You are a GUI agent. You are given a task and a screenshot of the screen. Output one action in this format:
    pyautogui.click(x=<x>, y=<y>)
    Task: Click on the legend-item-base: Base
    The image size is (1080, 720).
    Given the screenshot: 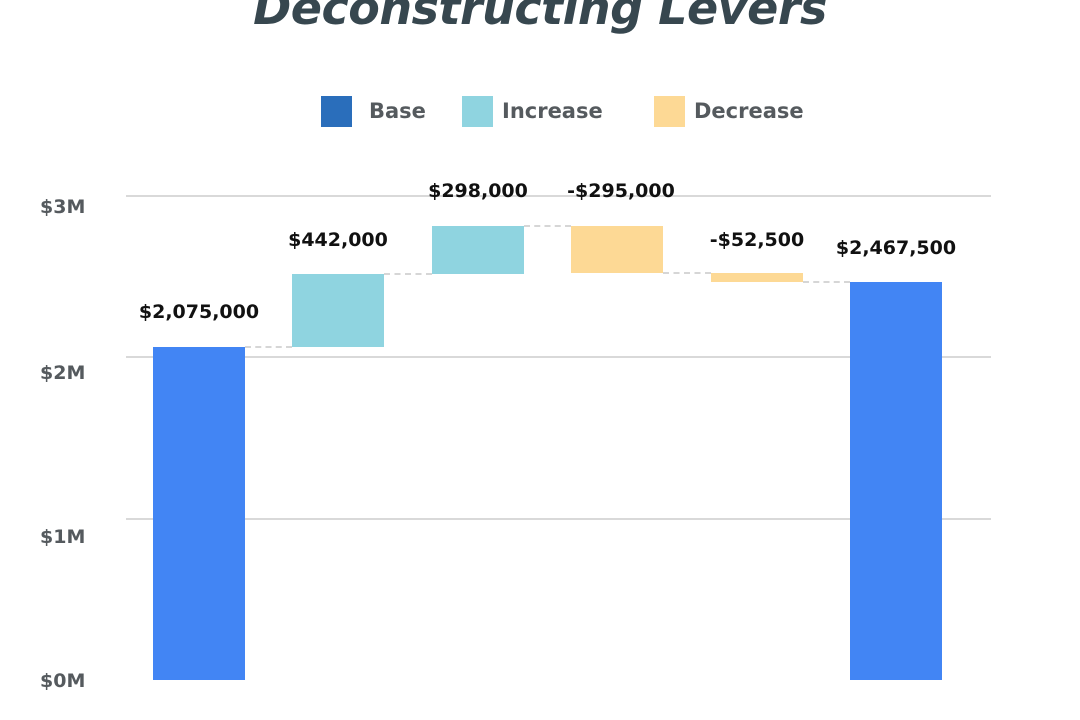 What is the action you would take?
    pyautogui.click(x=373, y=111)
    